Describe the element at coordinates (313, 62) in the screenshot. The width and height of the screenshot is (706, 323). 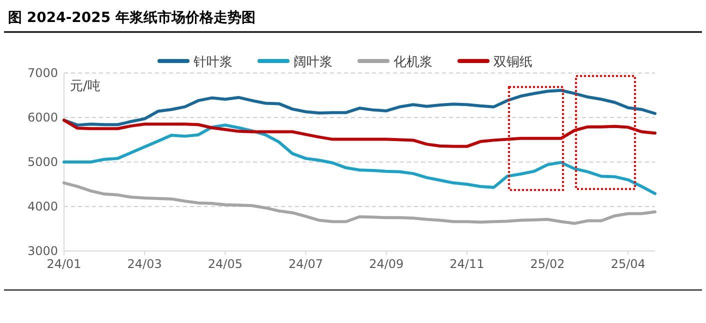
I see `legend-label: 阔叶浆` at that location.